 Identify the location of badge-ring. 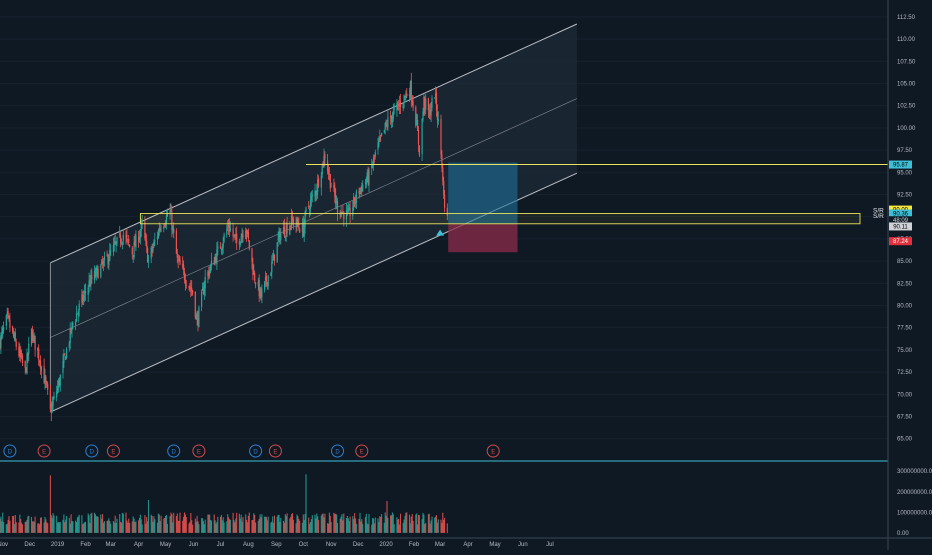
(256, 451).